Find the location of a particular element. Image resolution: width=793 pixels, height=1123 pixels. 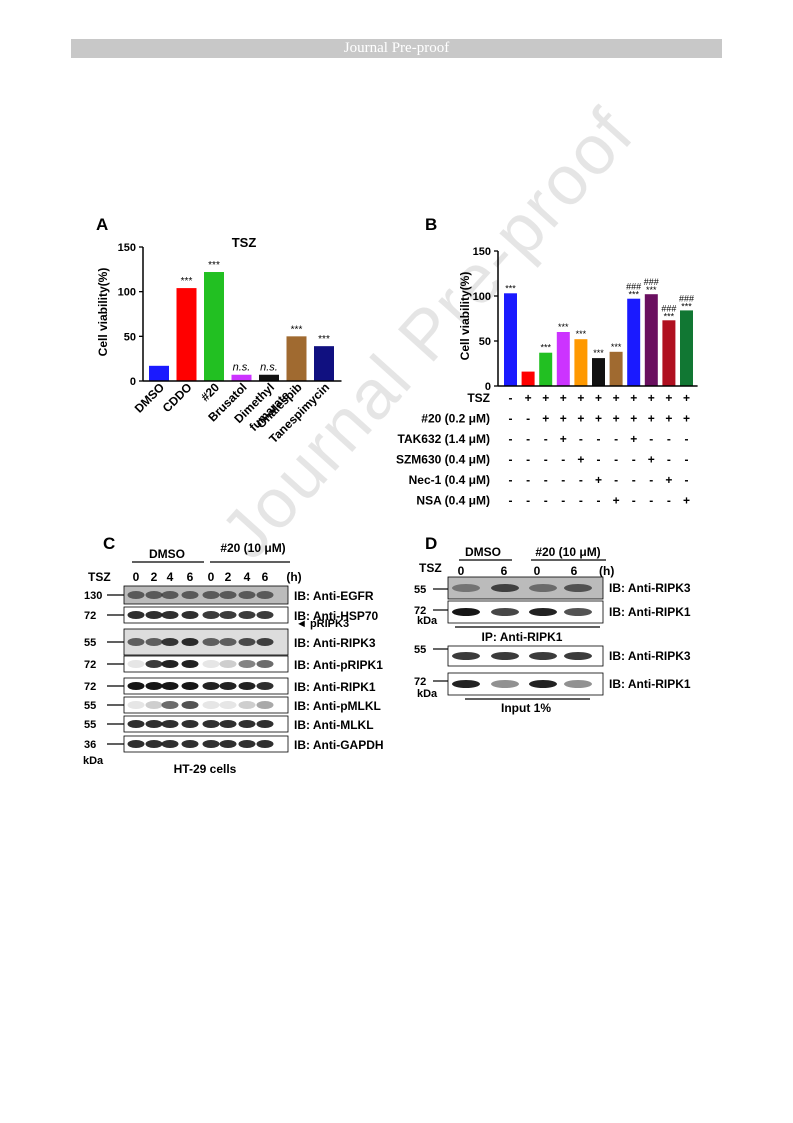

panel-b-sign-0-1: + is located at coordinates (528, 398).